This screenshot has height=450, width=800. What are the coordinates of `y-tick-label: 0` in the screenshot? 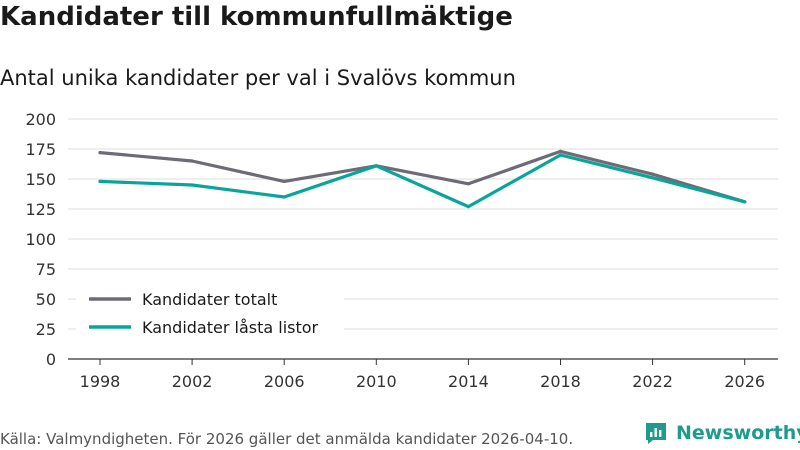 It's located at (51, 359).